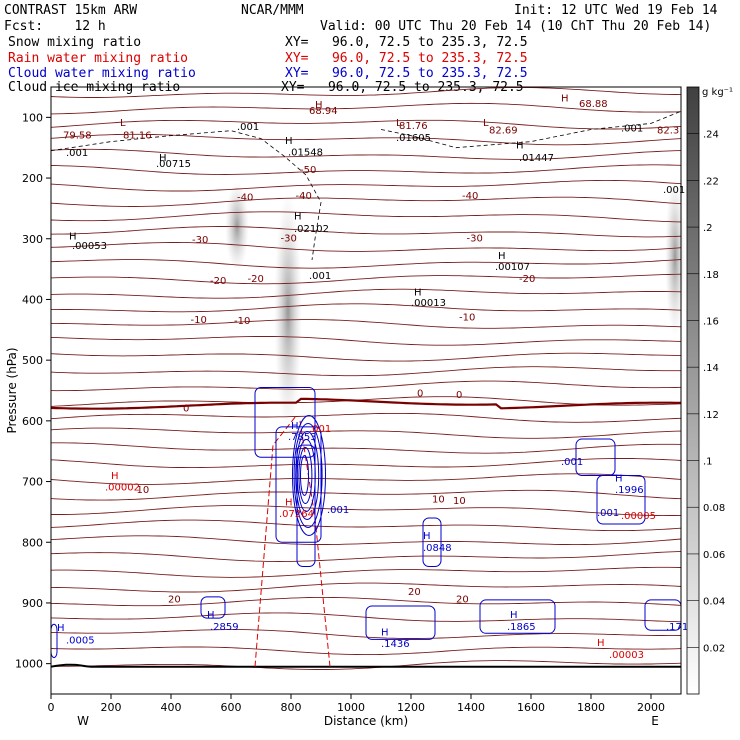 The height and width of the screenshot is (740, 740). What do you see at coordinates (711, 368) in the screenshot?
I see `colorbar-tick-label: .14` at bounding box center [711, 368].